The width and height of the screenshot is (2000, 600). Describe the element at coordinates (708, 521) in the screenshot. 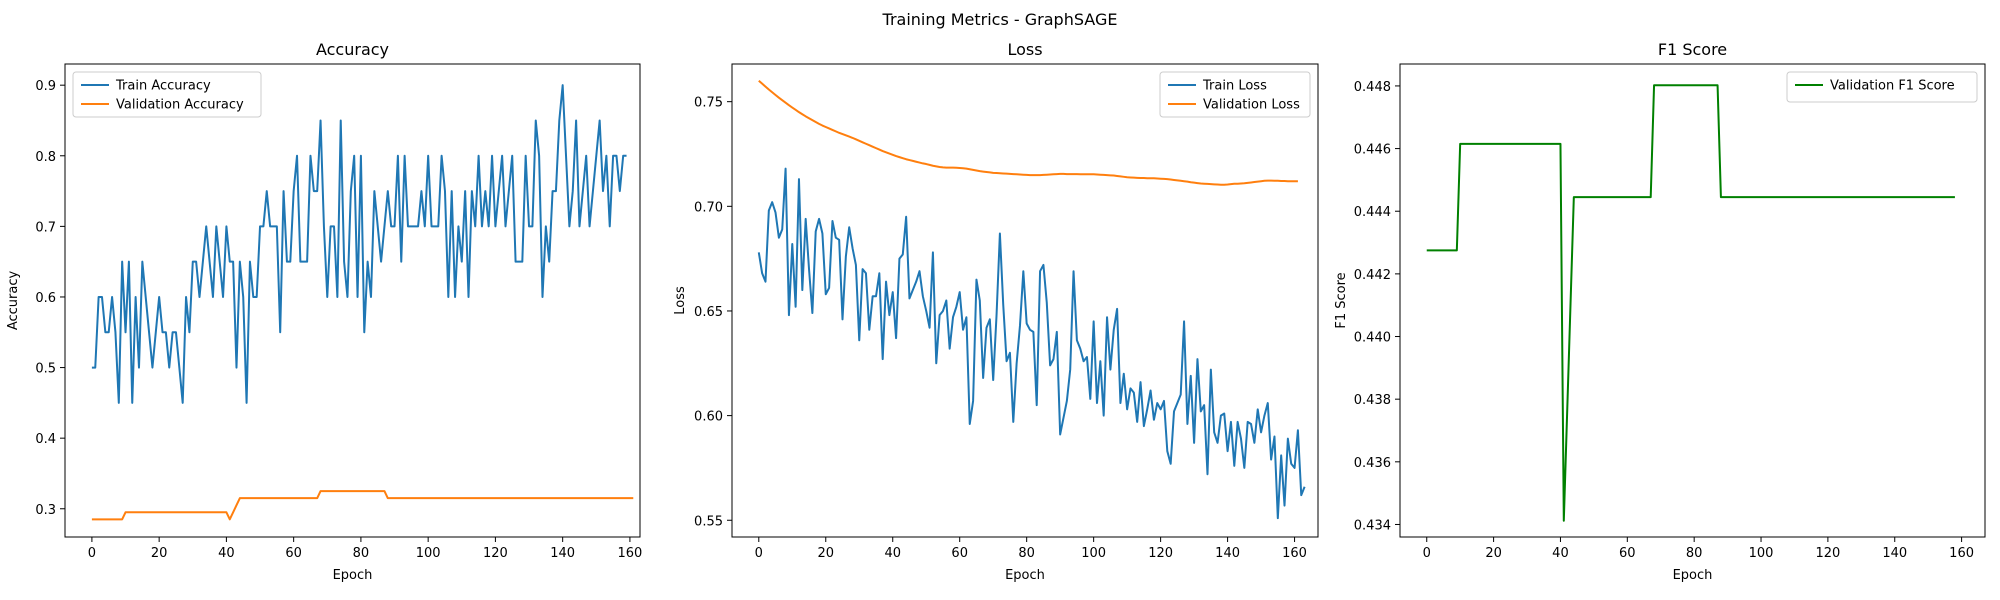

I see `y-tick-label: 0.55` at that location.